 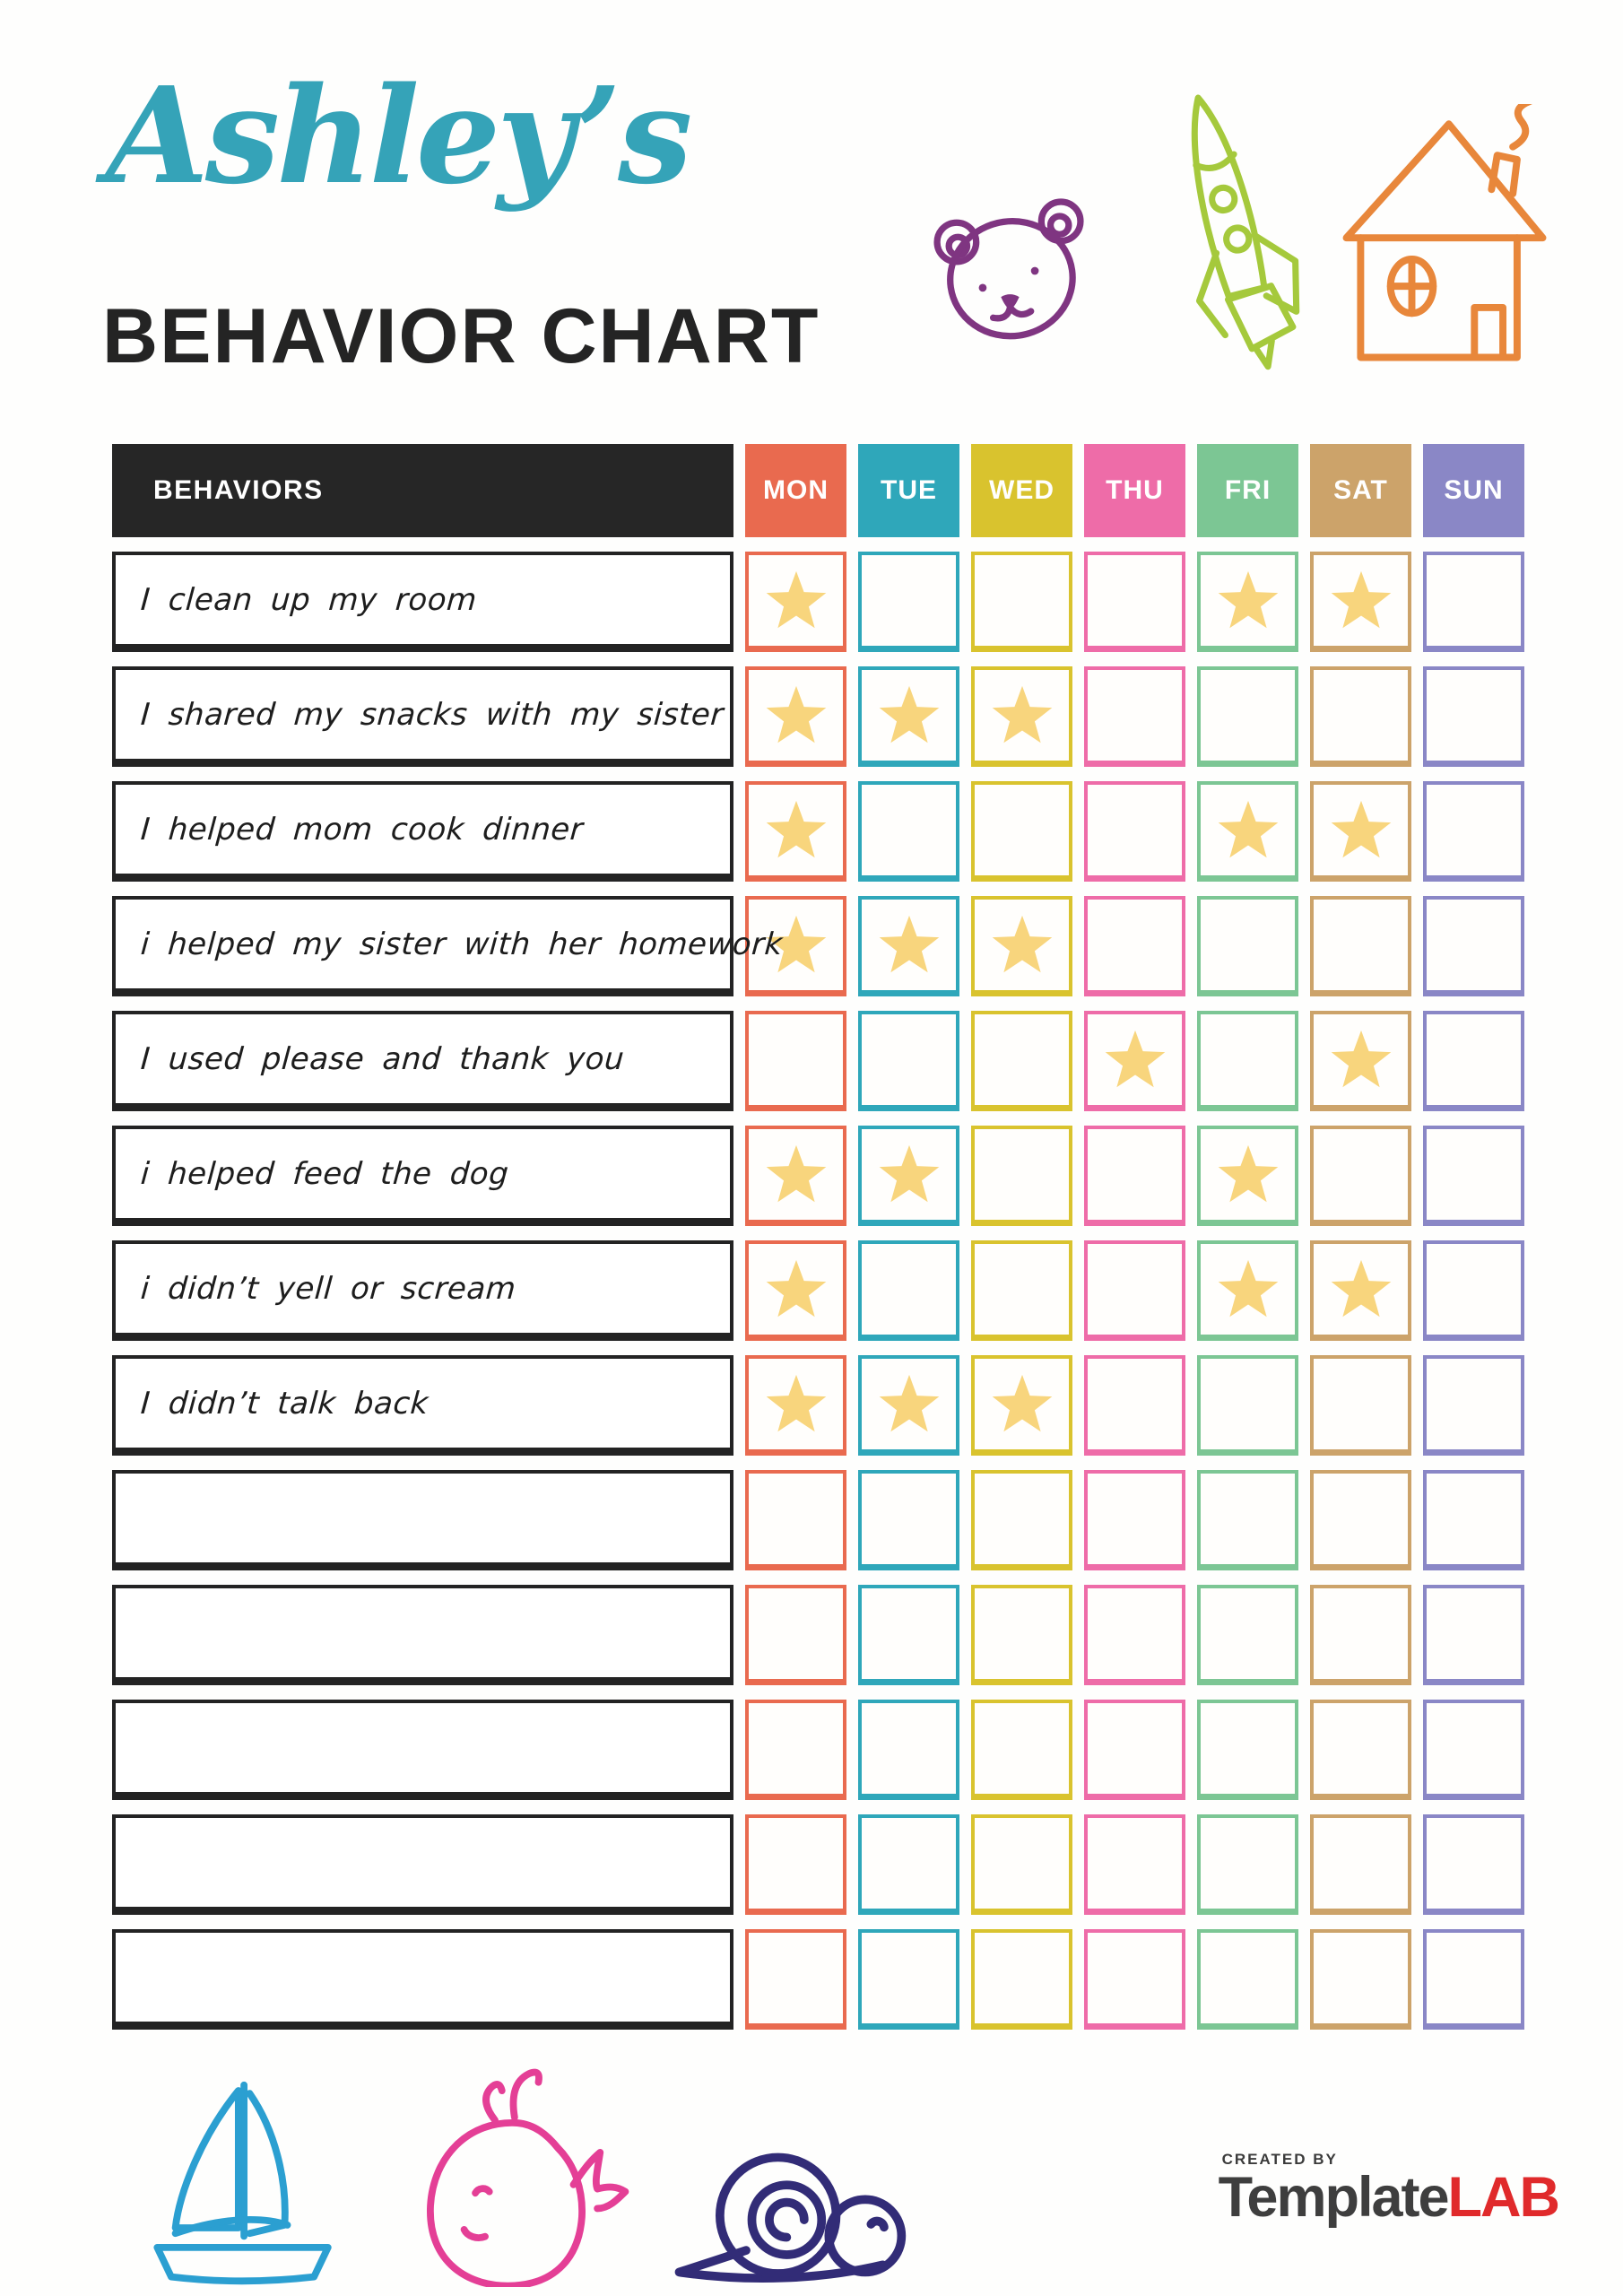 I want to click on day-cell-mon-row4, so click(x=795, y=946).